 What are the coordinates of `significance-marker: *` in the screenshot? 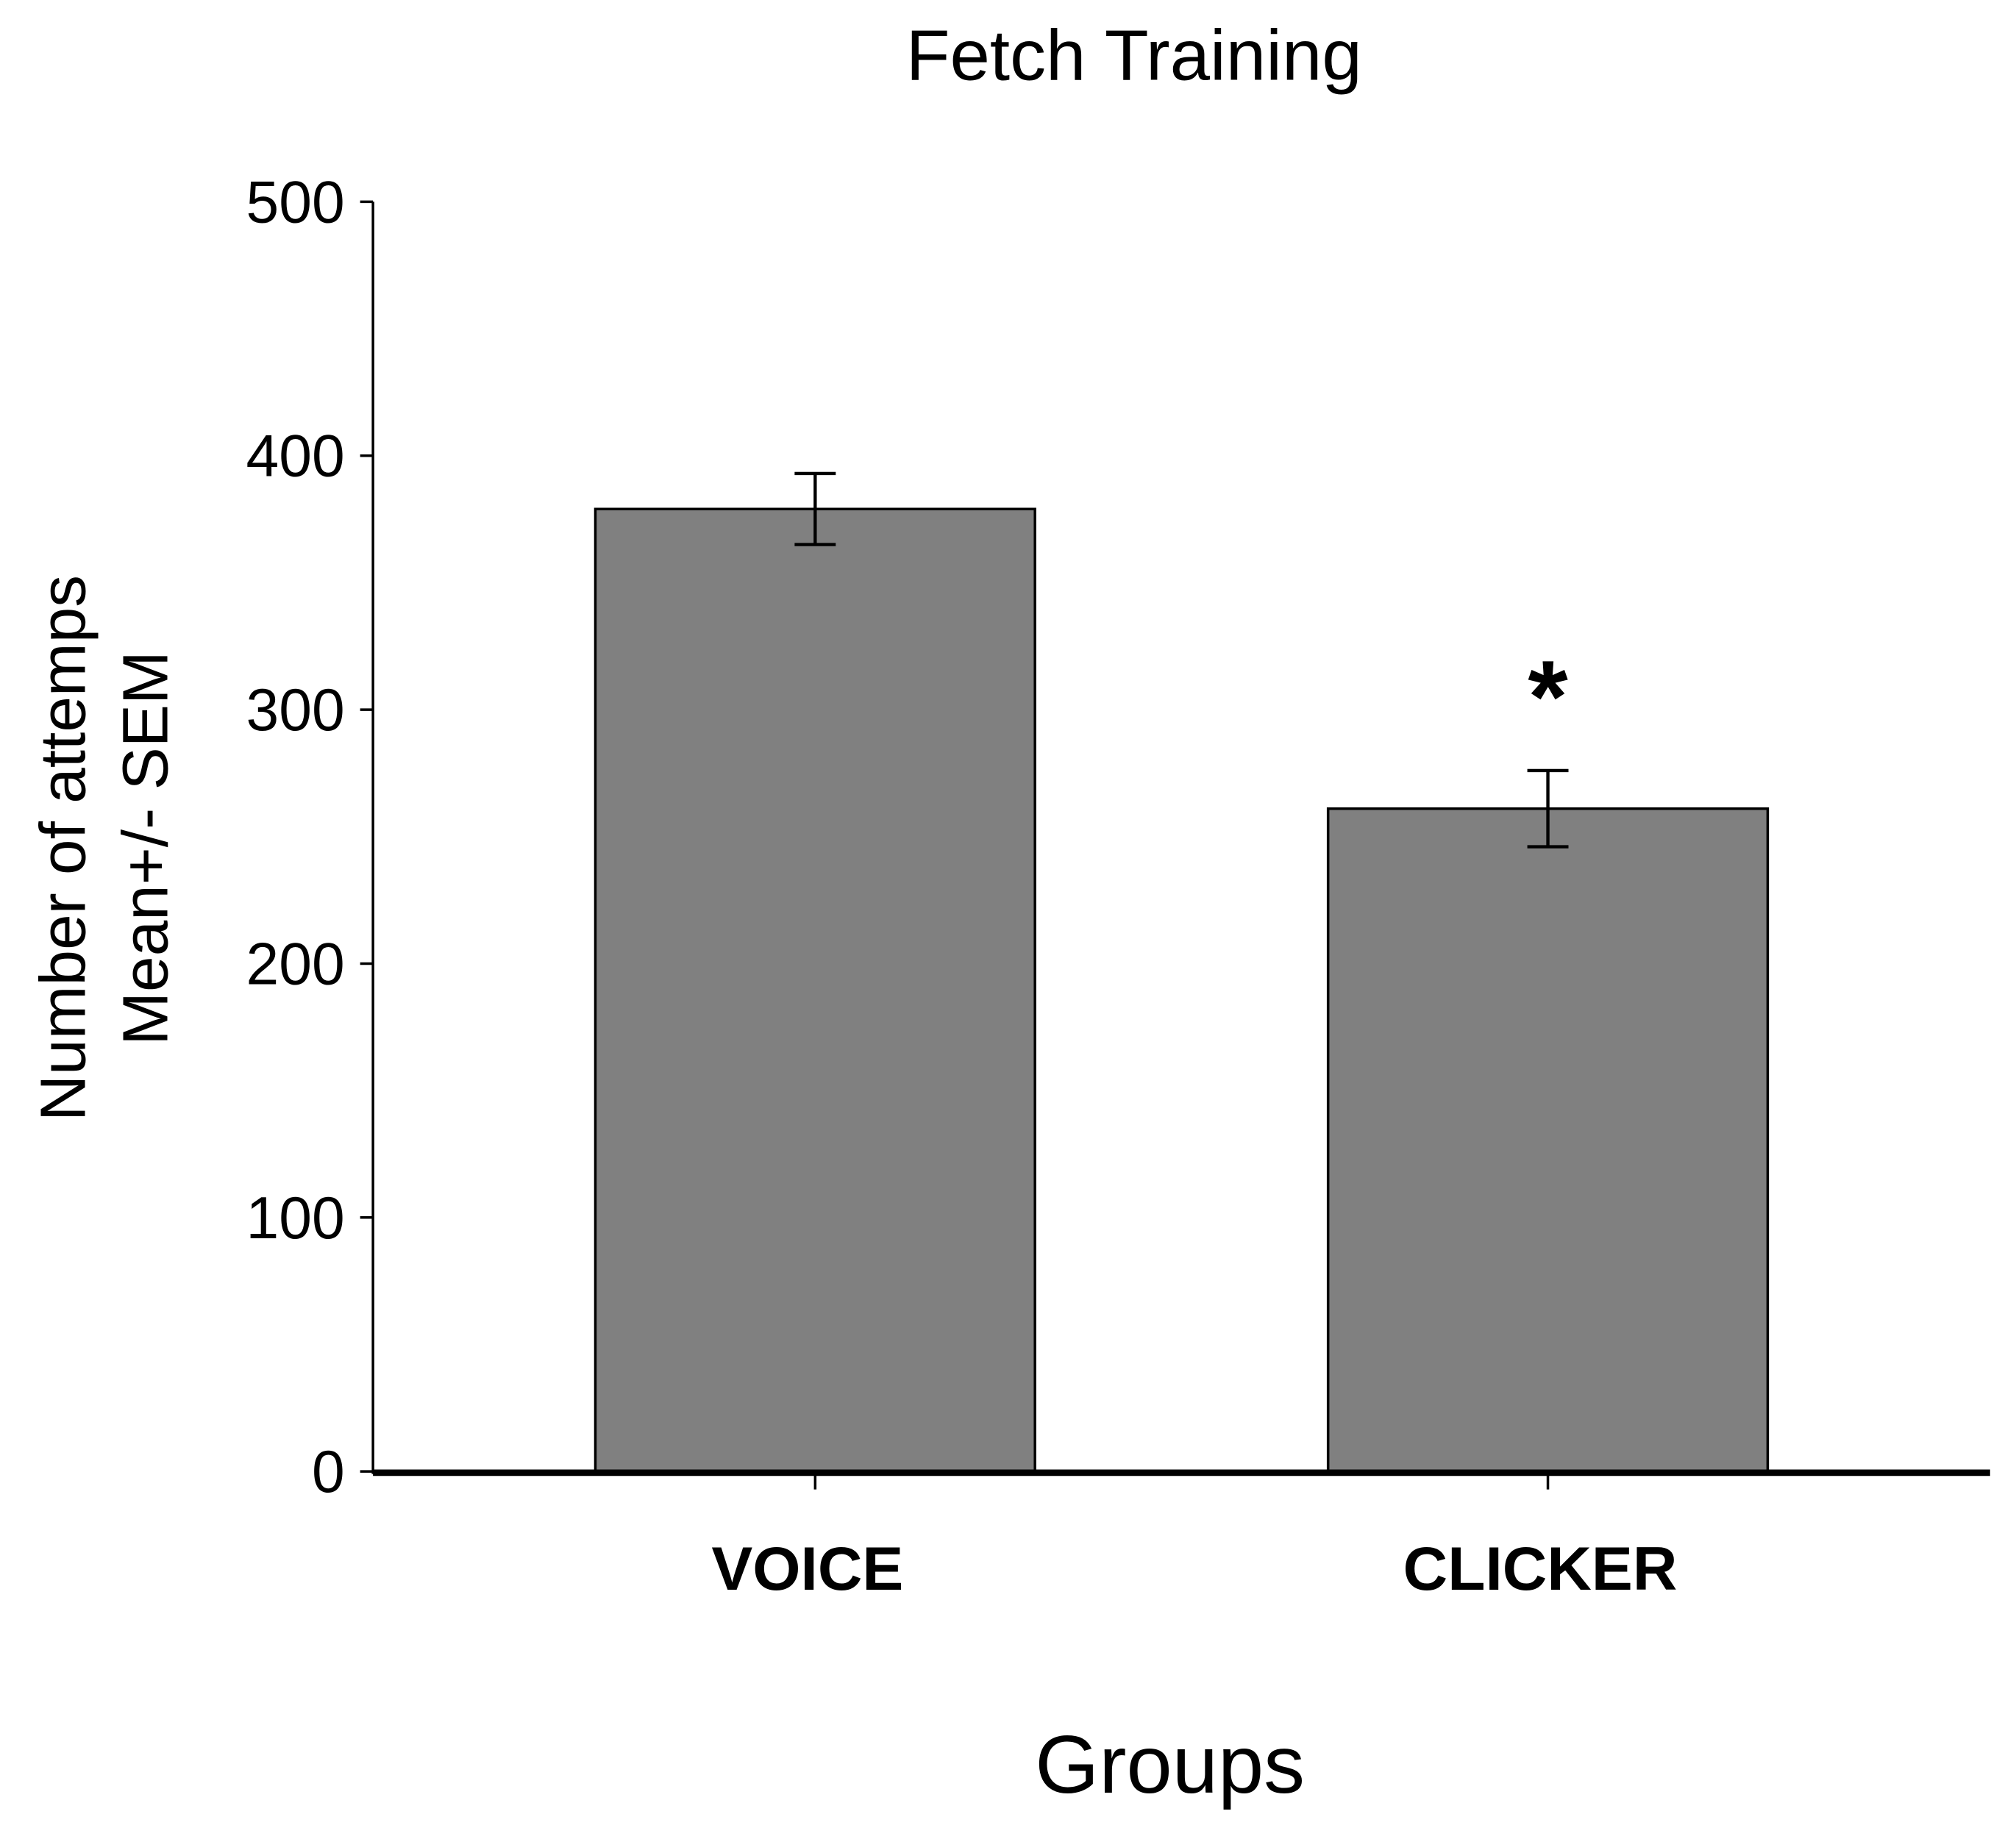 It's located at (1548, 696).